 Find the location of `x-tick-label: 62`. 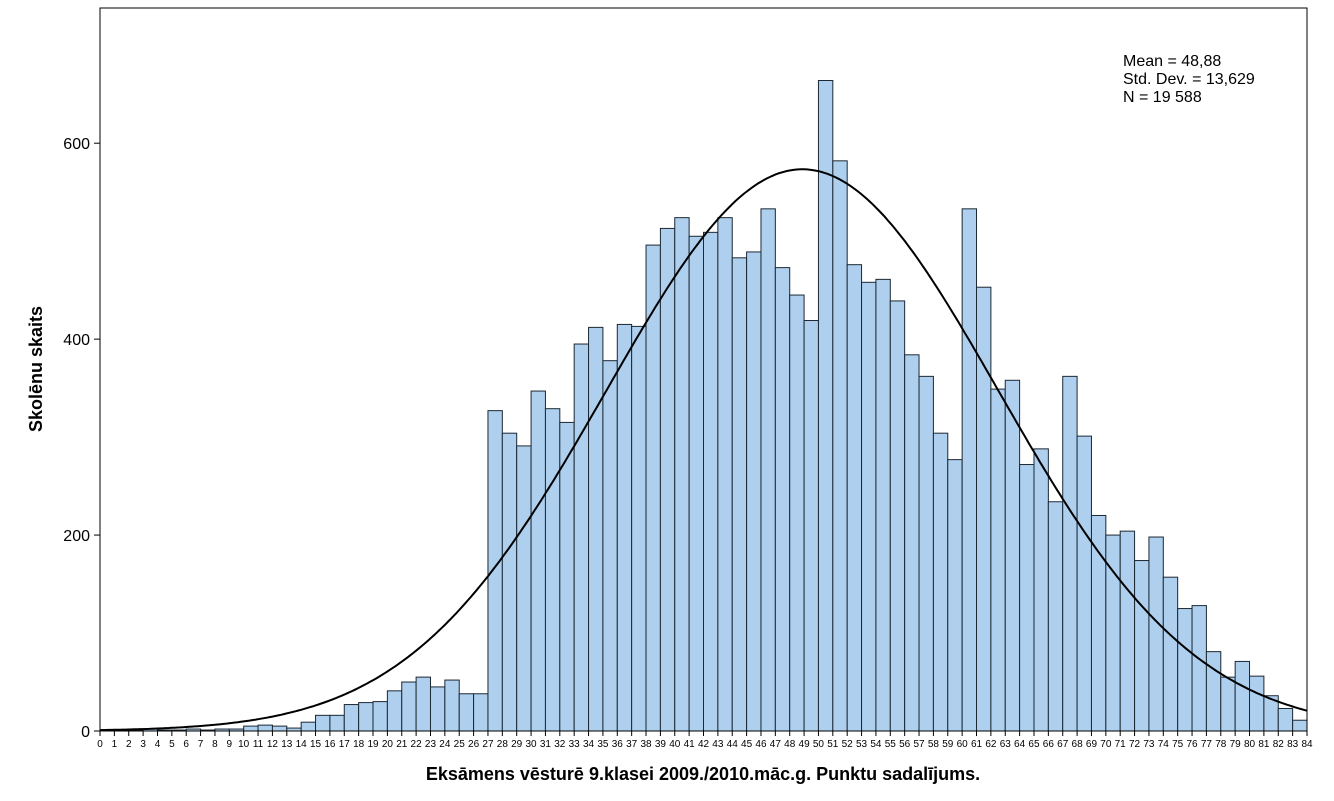

x-tick-label: 62 is located at coordinates (991, 744).